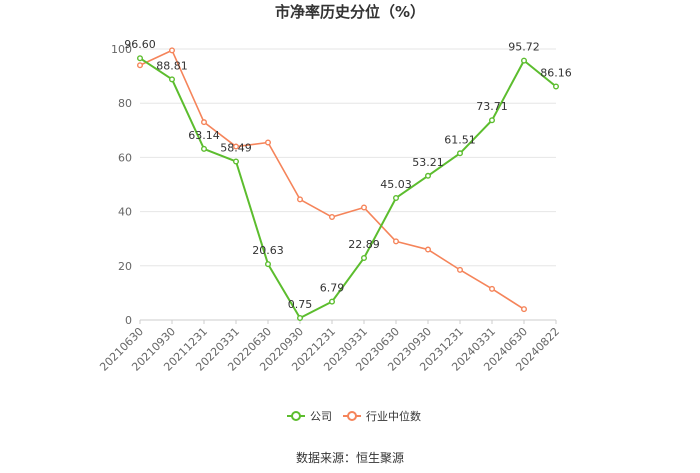 This screenshot has height=473, width=700. I want to click on y-tick-label: 0, so click(128, 320).